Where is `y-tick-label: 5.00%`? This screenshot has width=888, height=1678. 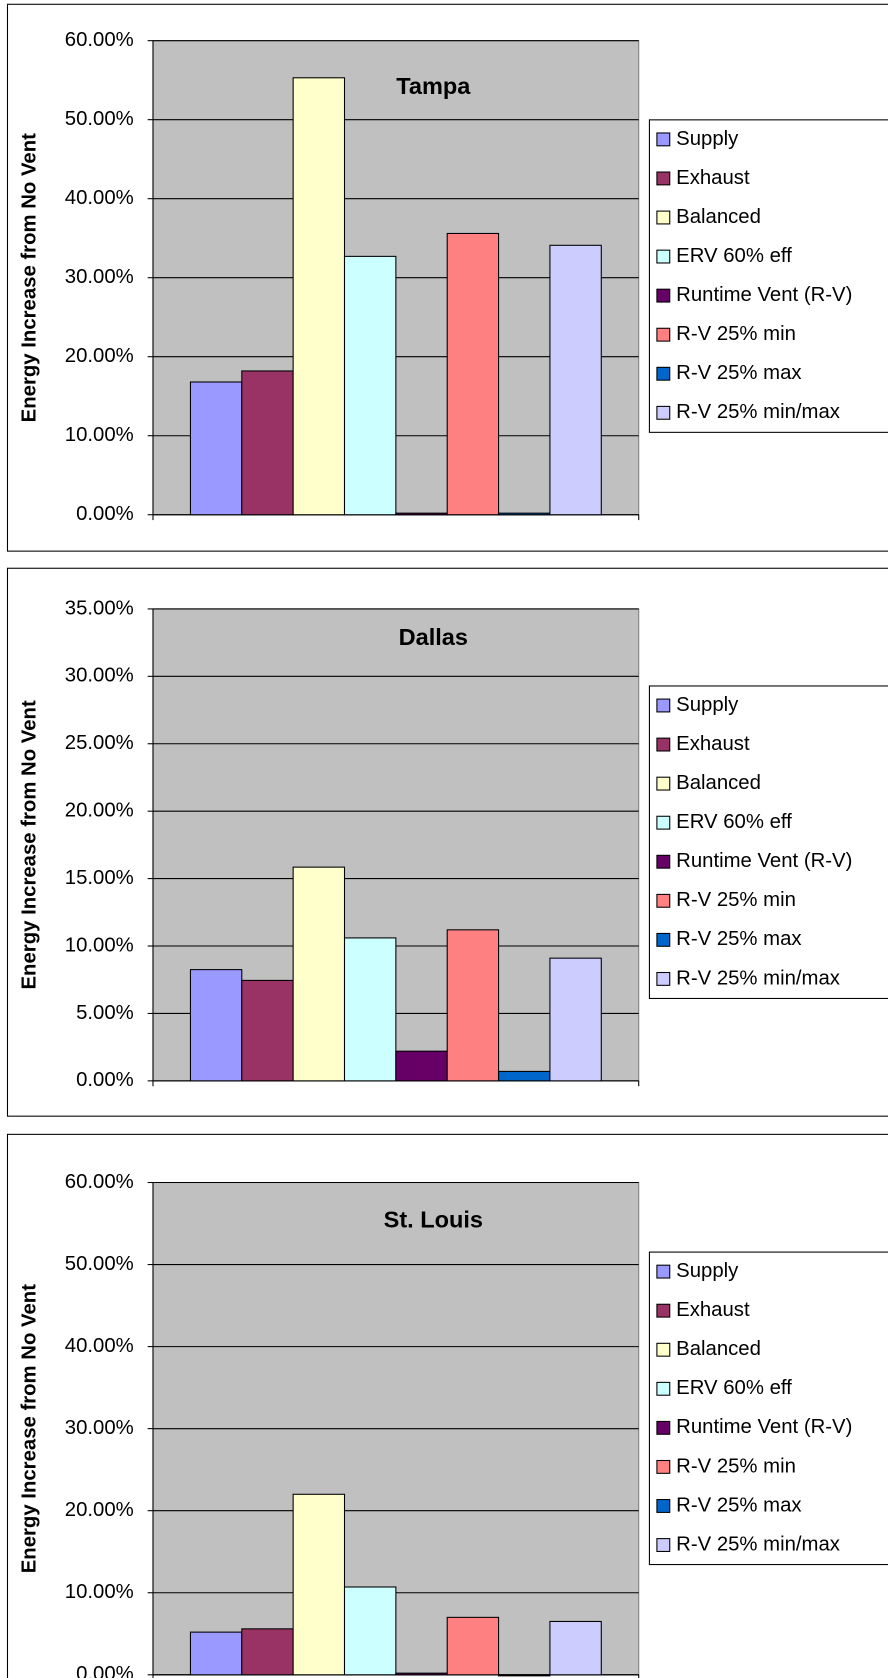 y-tick-label: 5.00% is located at coordinates (105, 1013).